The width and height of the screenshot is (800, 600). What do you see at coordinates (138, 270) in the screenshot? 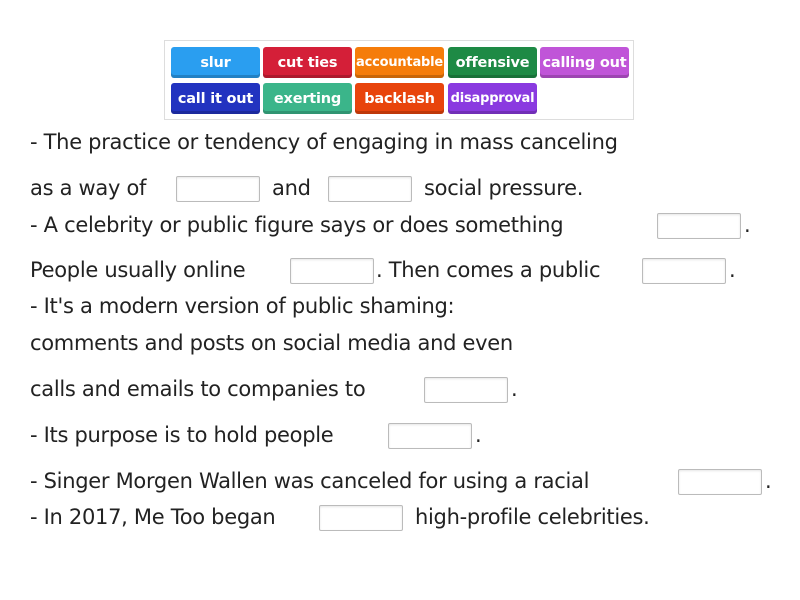
I see `sentence-text: People usually online` at bounding box center [138, 270].